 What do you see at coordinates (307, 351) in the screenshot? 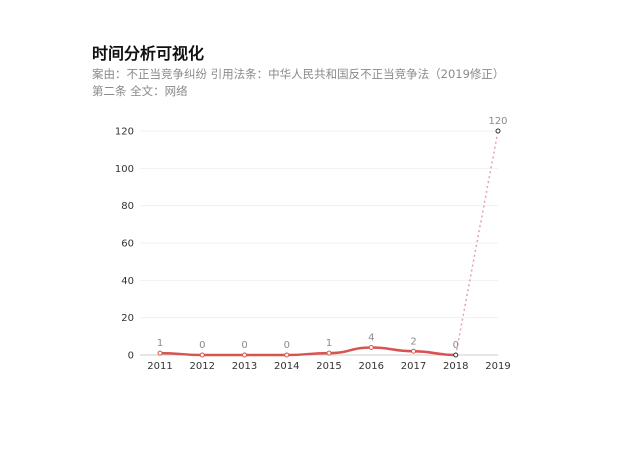
I see `series-line` at bounding box center [307, 351].